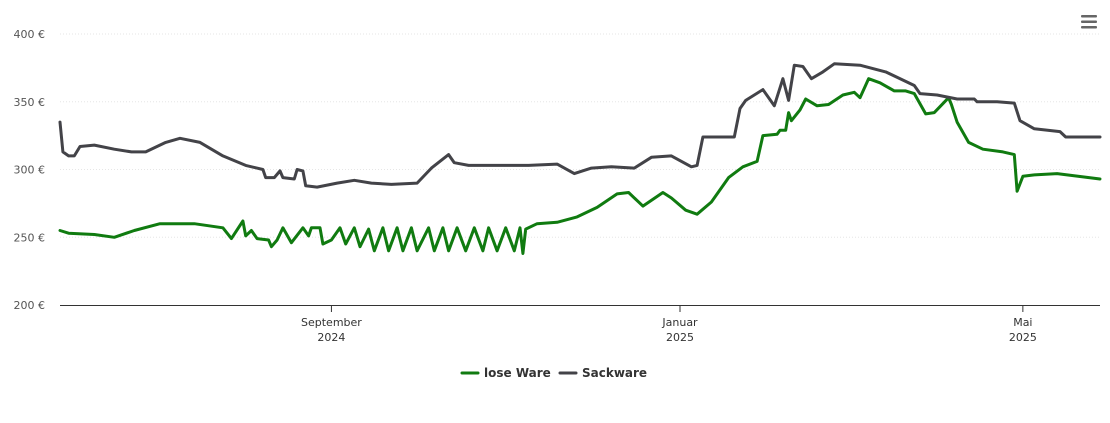 This screenshot has height=423, width=1110. I want to click on y-tick-label: 300 €, so click(30, 170).